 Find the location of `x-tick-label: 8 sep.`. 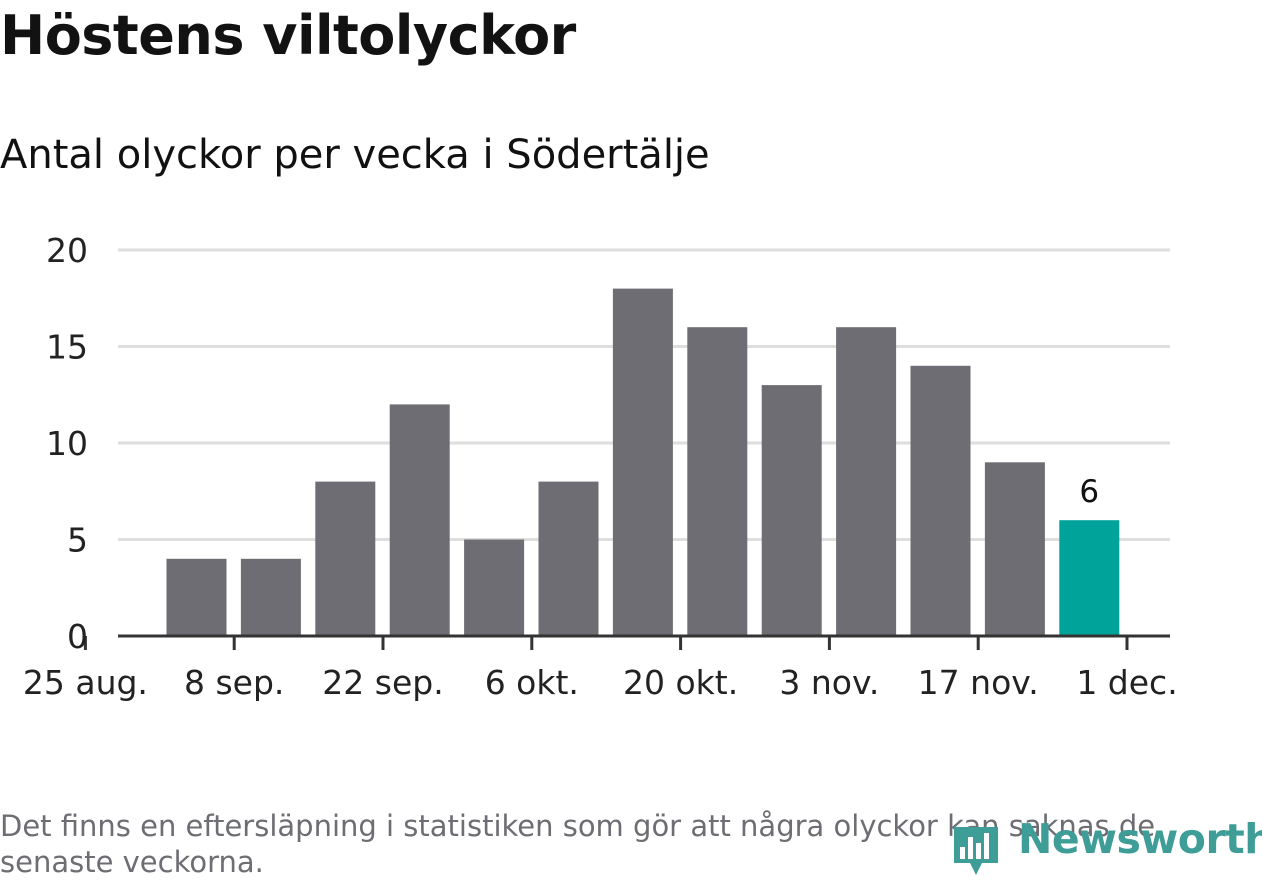

x-tick-label: 8 sep. is located at coordinates (234, 682).